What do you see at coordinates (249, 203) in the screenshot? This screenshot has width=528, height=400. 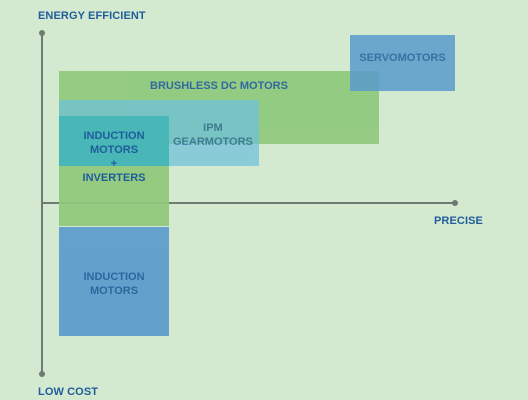 I see `horizontal-axis` at bounding box center [249, 203].